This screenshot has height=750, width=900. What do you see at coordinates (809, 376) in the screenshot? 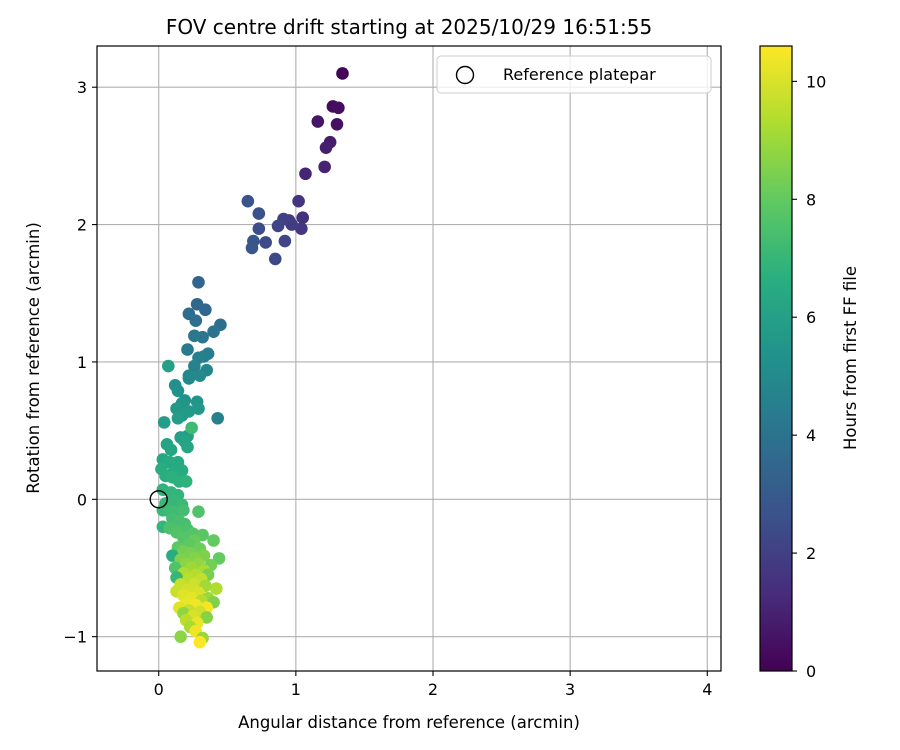
I see `colorbar-ticks: 0 2 4 6 8 10` at bounding box center [809, 376].